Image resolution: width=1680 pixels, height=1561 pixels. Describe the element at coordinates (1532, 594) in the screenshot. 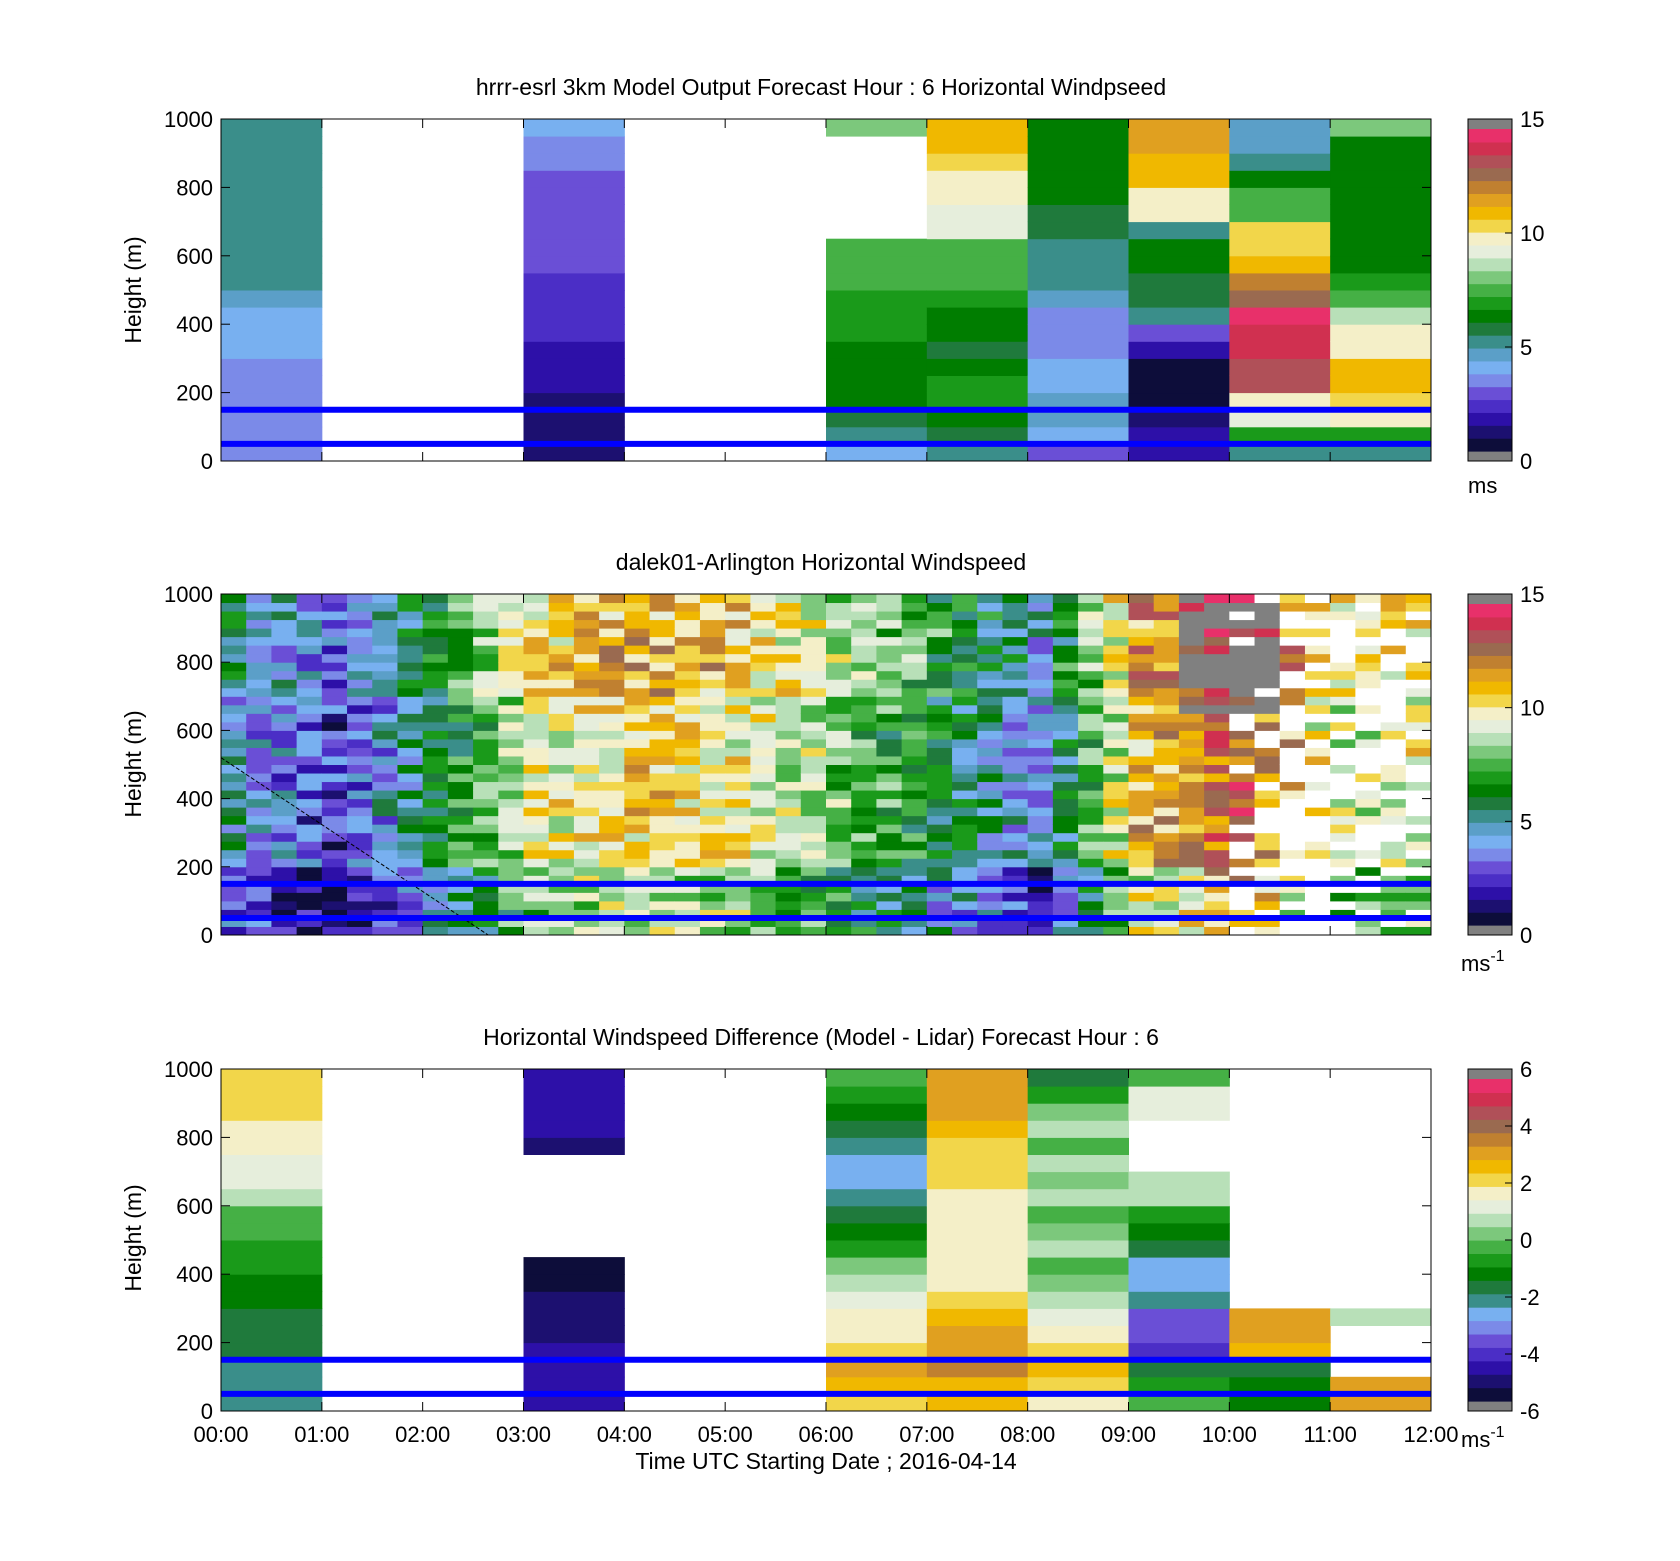

I see `colorbar-tick-label: 15` at that location.